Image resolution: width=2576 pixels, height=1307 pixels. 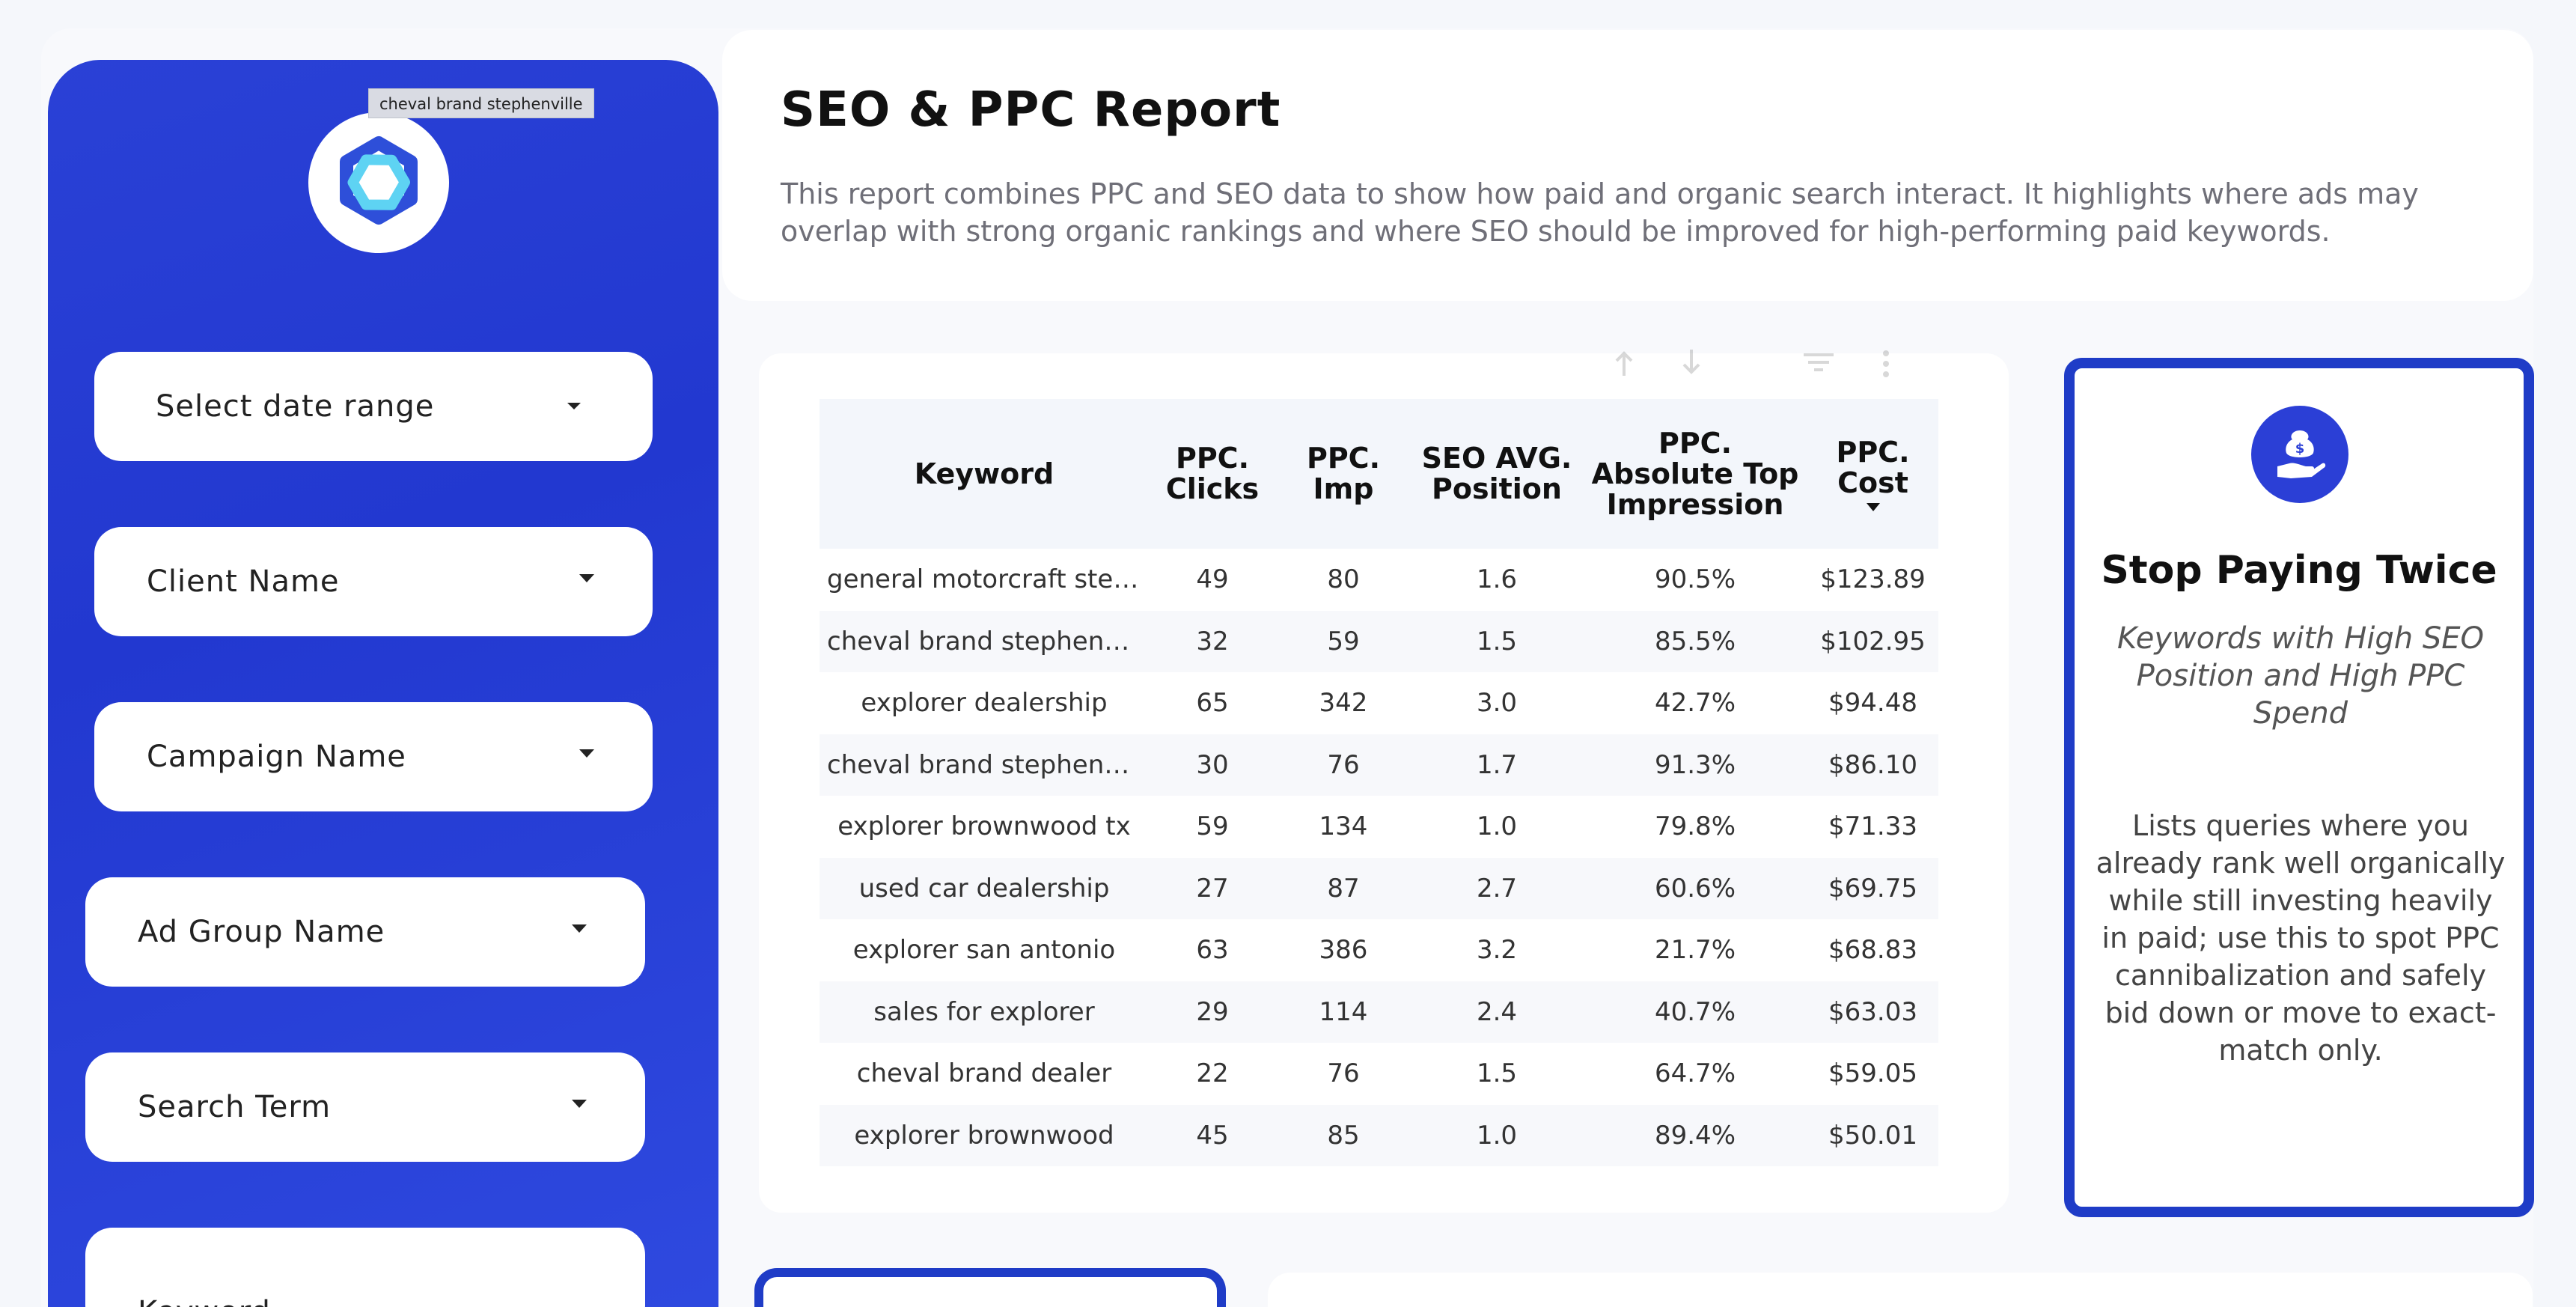 What do you see at coordinates (1212, 1011) in the screenshot?
I see `cell-ppc-clicks: 29` at bounding box center [1212, 1011].